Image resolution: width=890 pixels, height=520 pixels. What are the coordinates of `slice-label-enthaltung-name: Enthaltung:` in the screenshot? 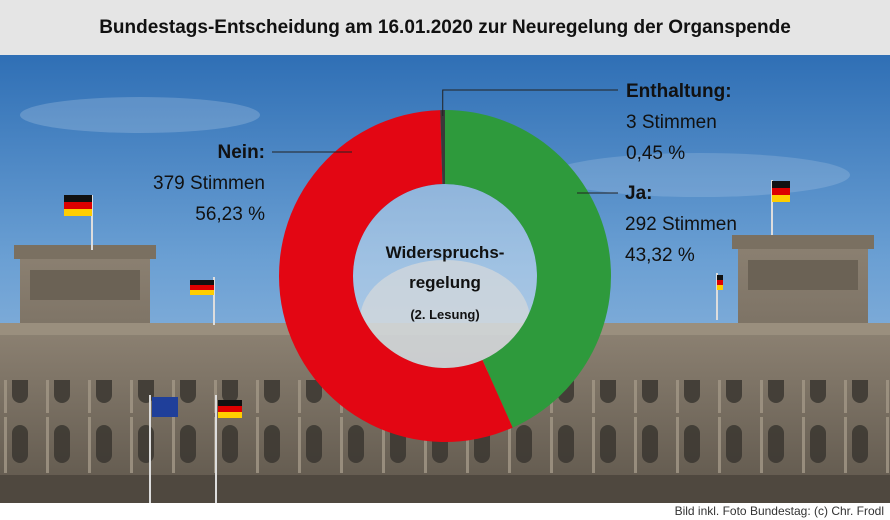 It's located at (679, 91).